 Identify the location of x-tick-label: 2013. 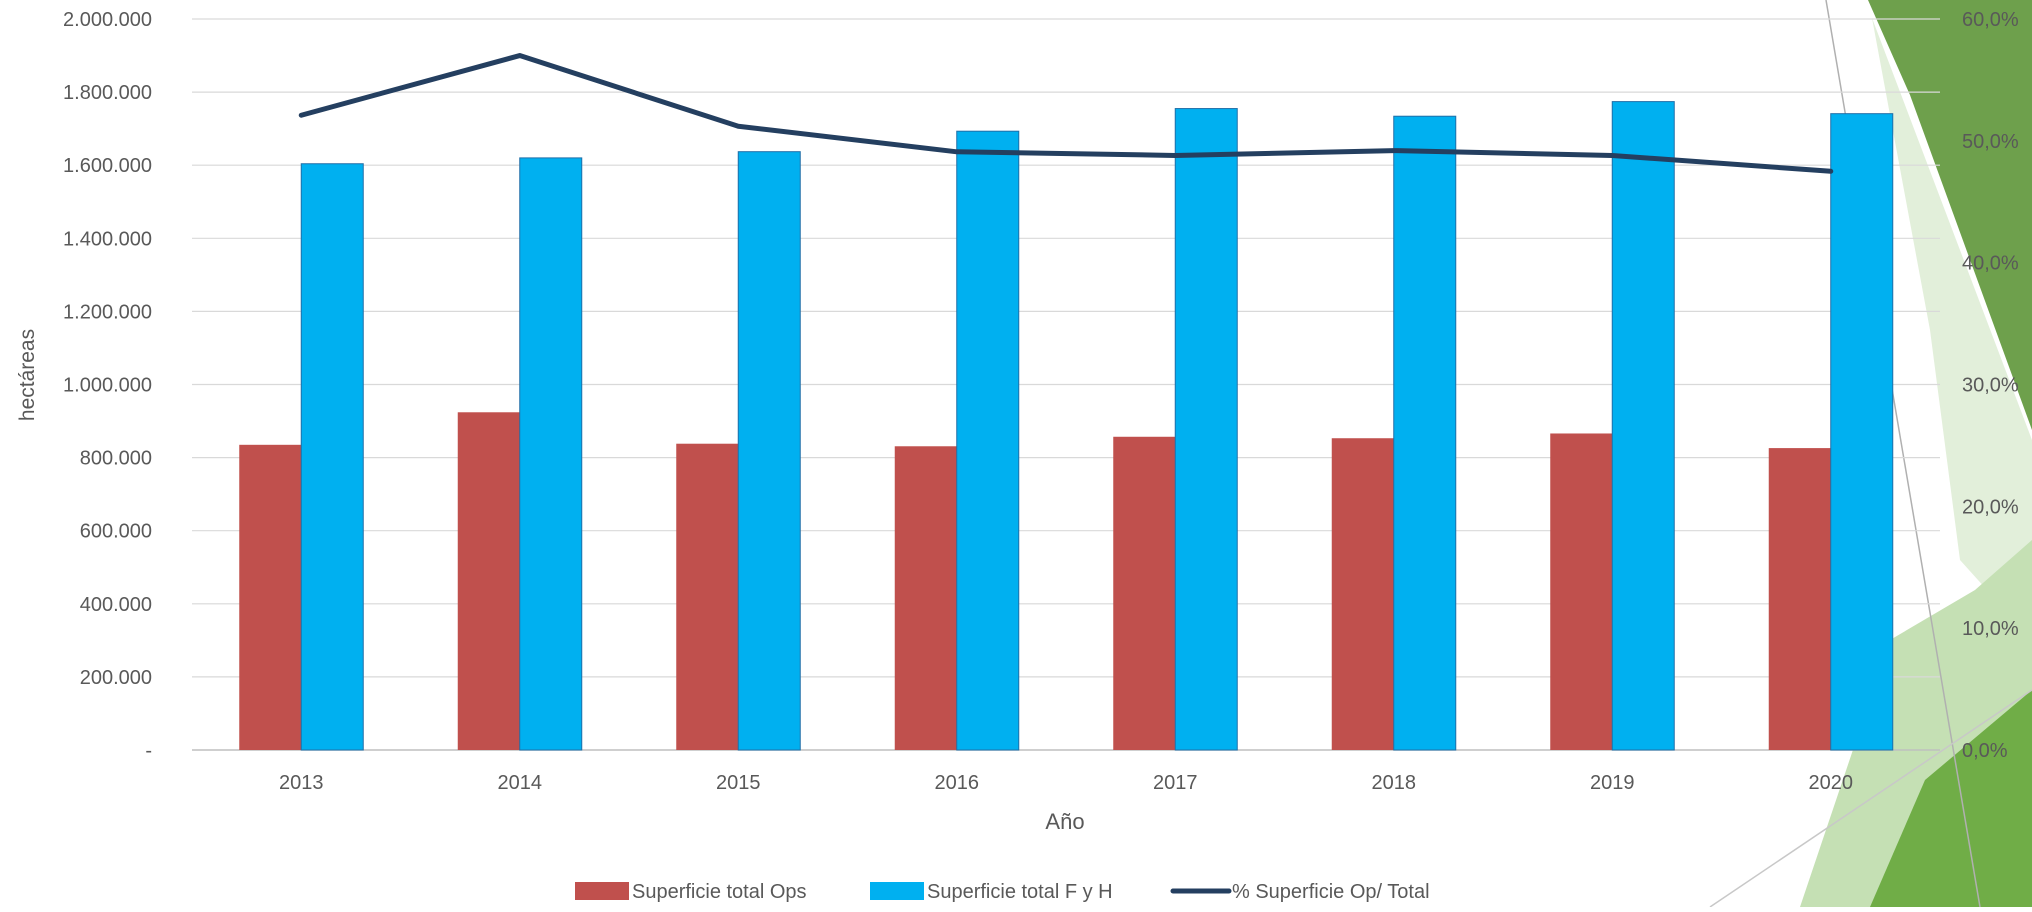
(301, 783).